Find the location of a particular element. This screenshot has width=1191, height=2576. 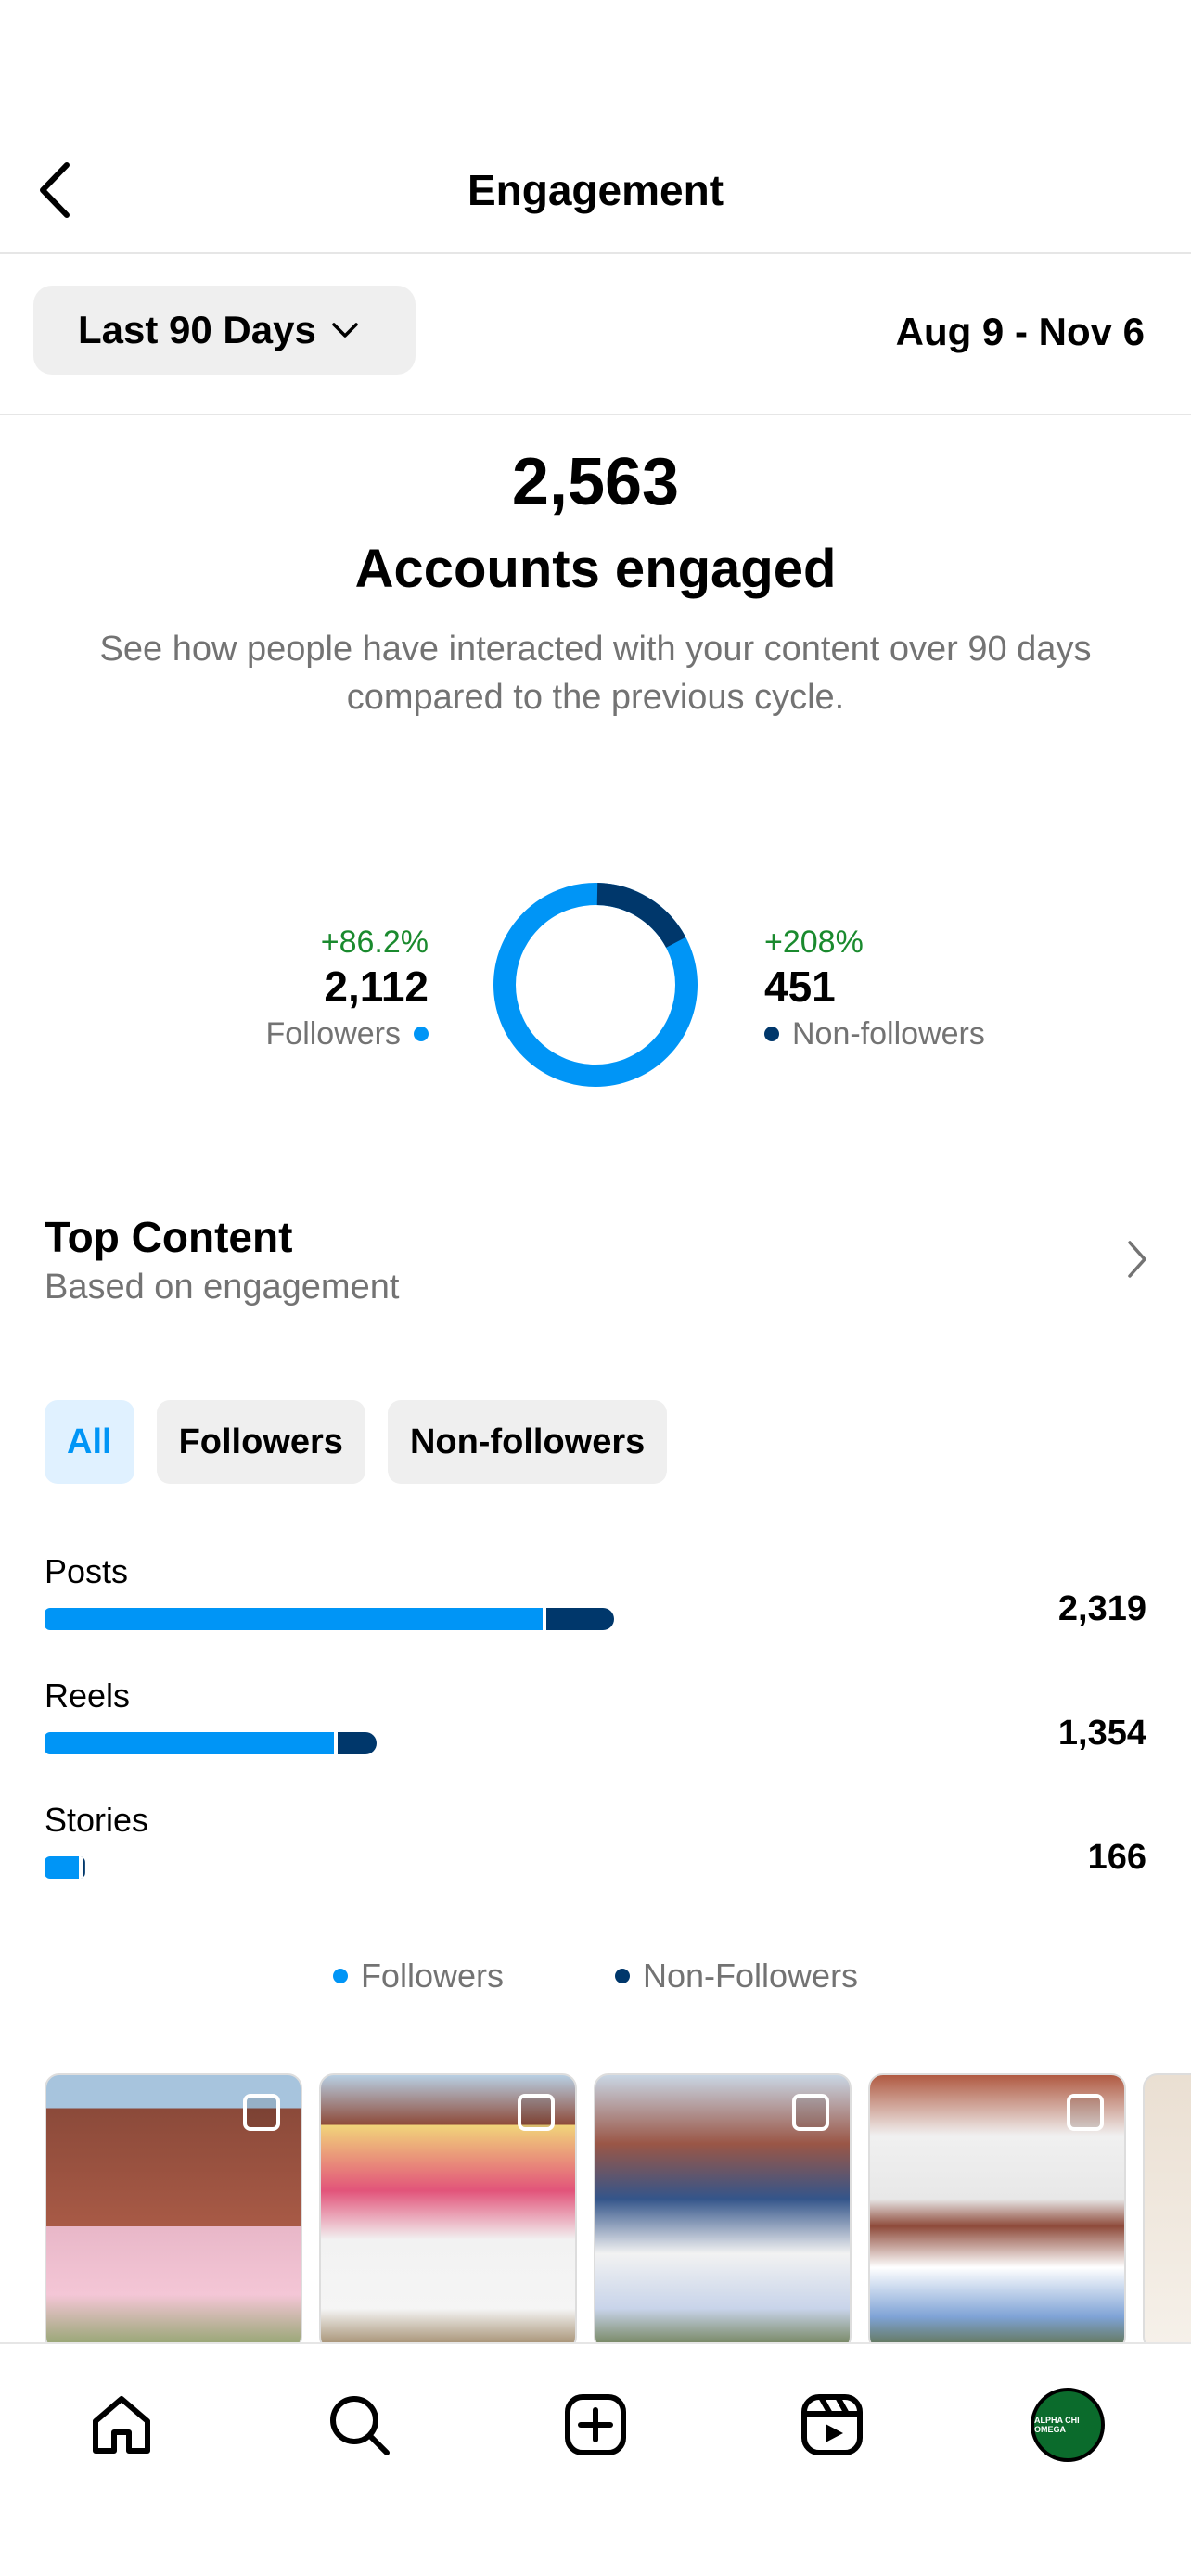

content-value: 2,319 is located at coordinates (1101, 1608).